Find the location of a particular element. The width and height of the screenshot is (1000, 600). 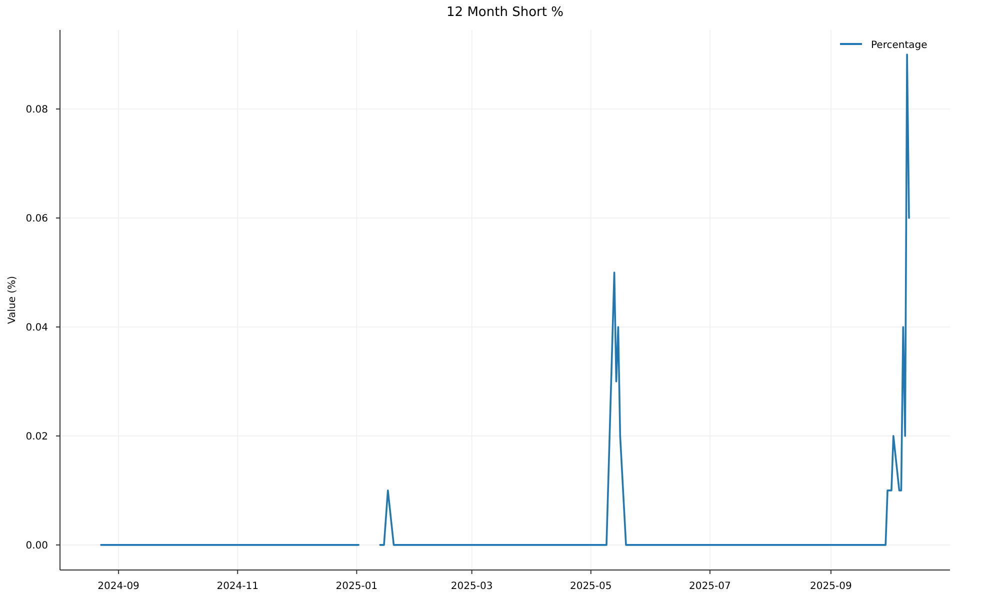

y-tick-label: 0.02 is located at coordinates (37, 436).